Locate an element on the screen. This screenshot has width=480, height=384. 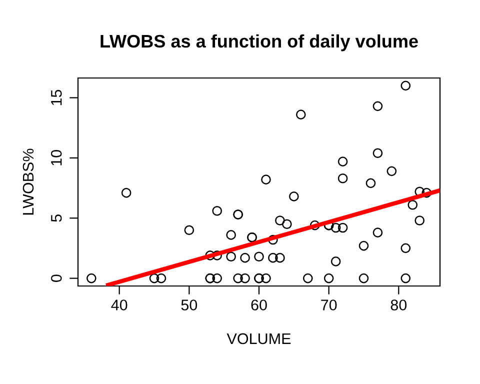
x-axis-title: VOLUME is located at coordinates (258, 338).